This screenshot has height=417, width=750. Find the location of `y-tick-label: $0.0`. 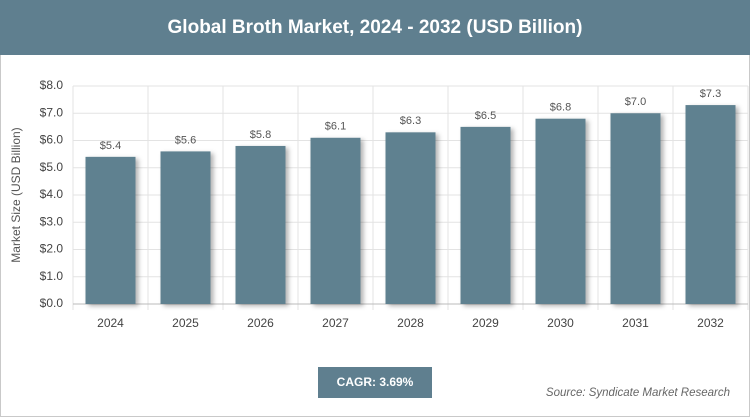

y-tick-label: $0.0 is located at coordinates (52, 303).